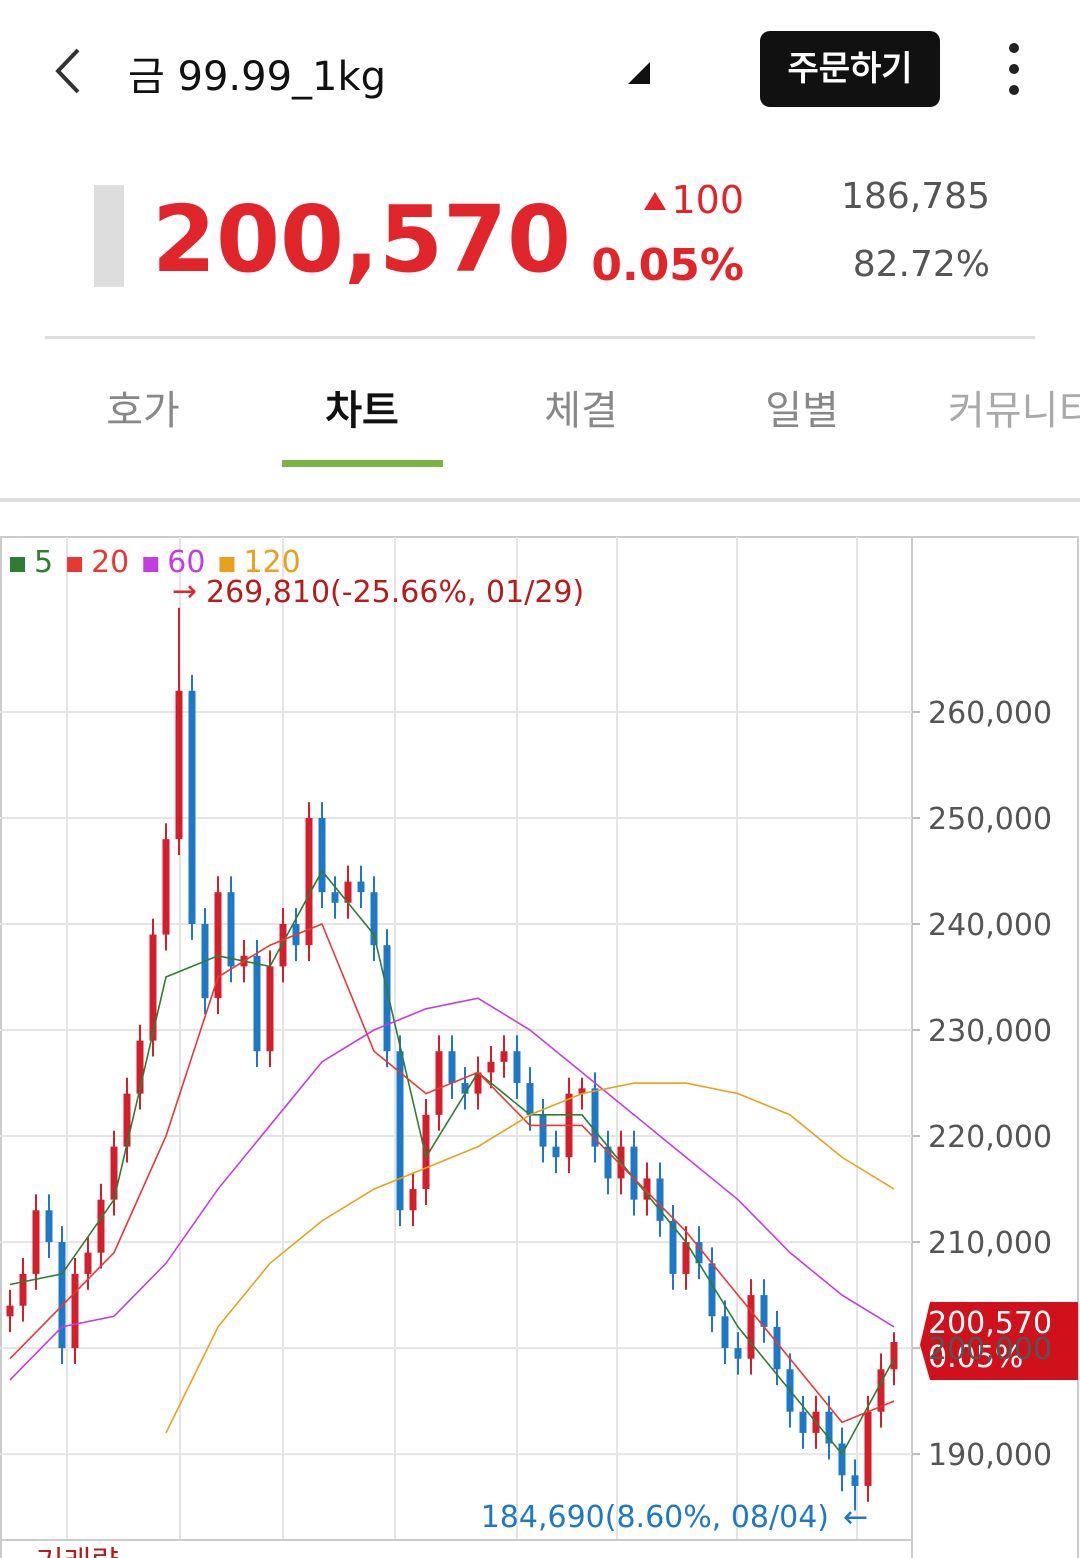 The image size is (1080, 1558). I want to click on low-arrow: ←, so click(855, 1517).